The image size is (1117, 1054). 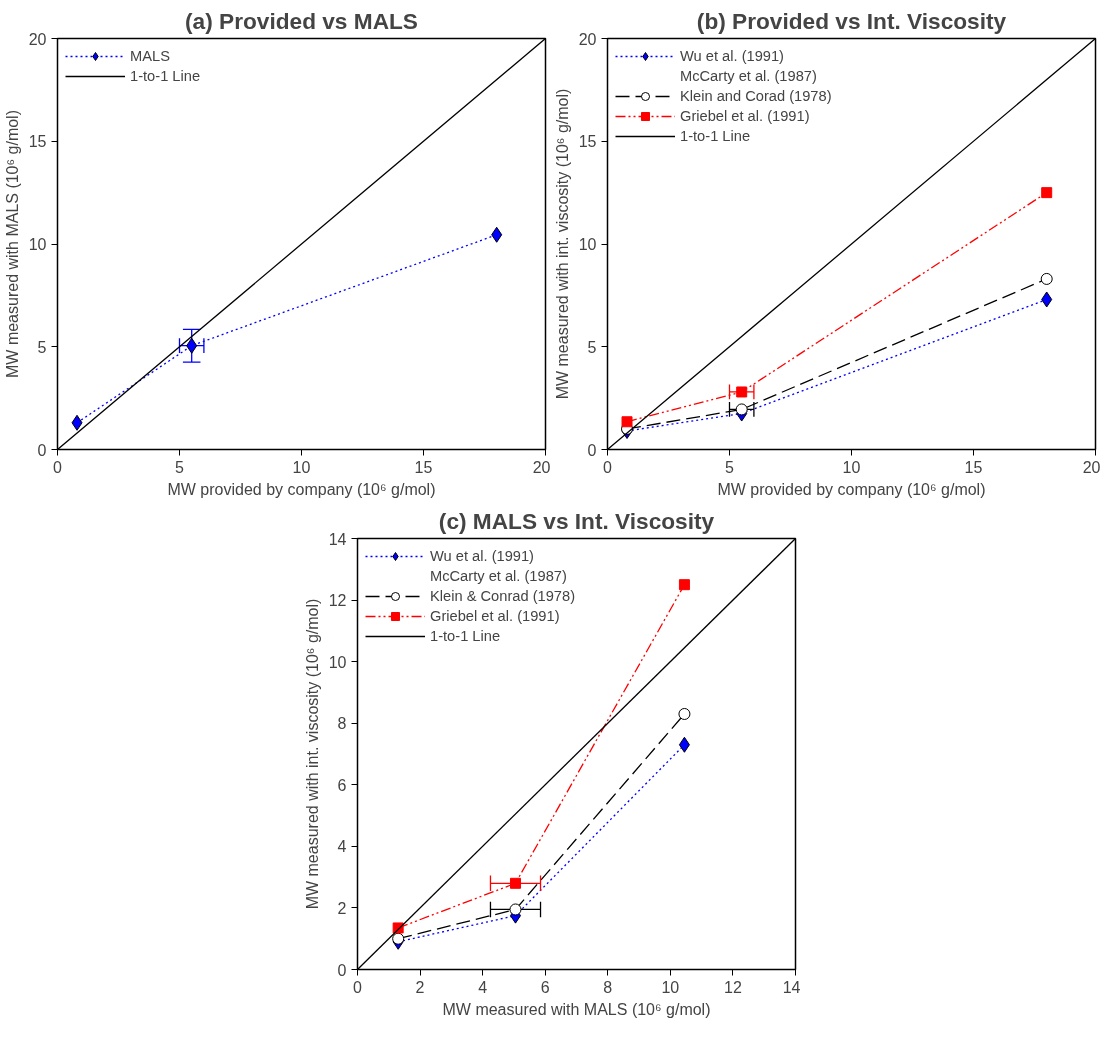 What do you see at coordinates (608, 987) in the screenshot?
I see `x-tick-label: 8` at bounding box center [608, 987].